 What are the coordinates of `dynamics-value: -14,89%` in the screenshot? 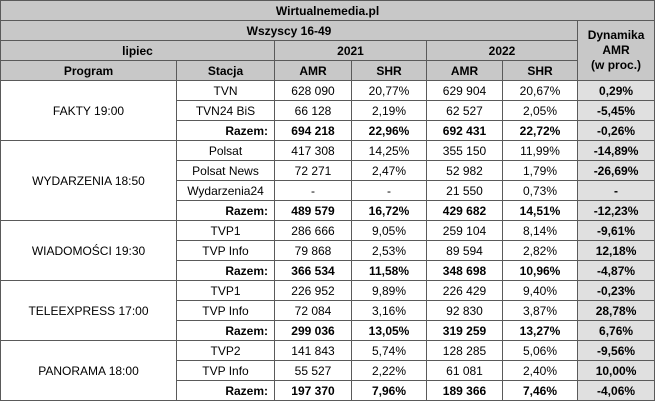 It's located at (615, 150).